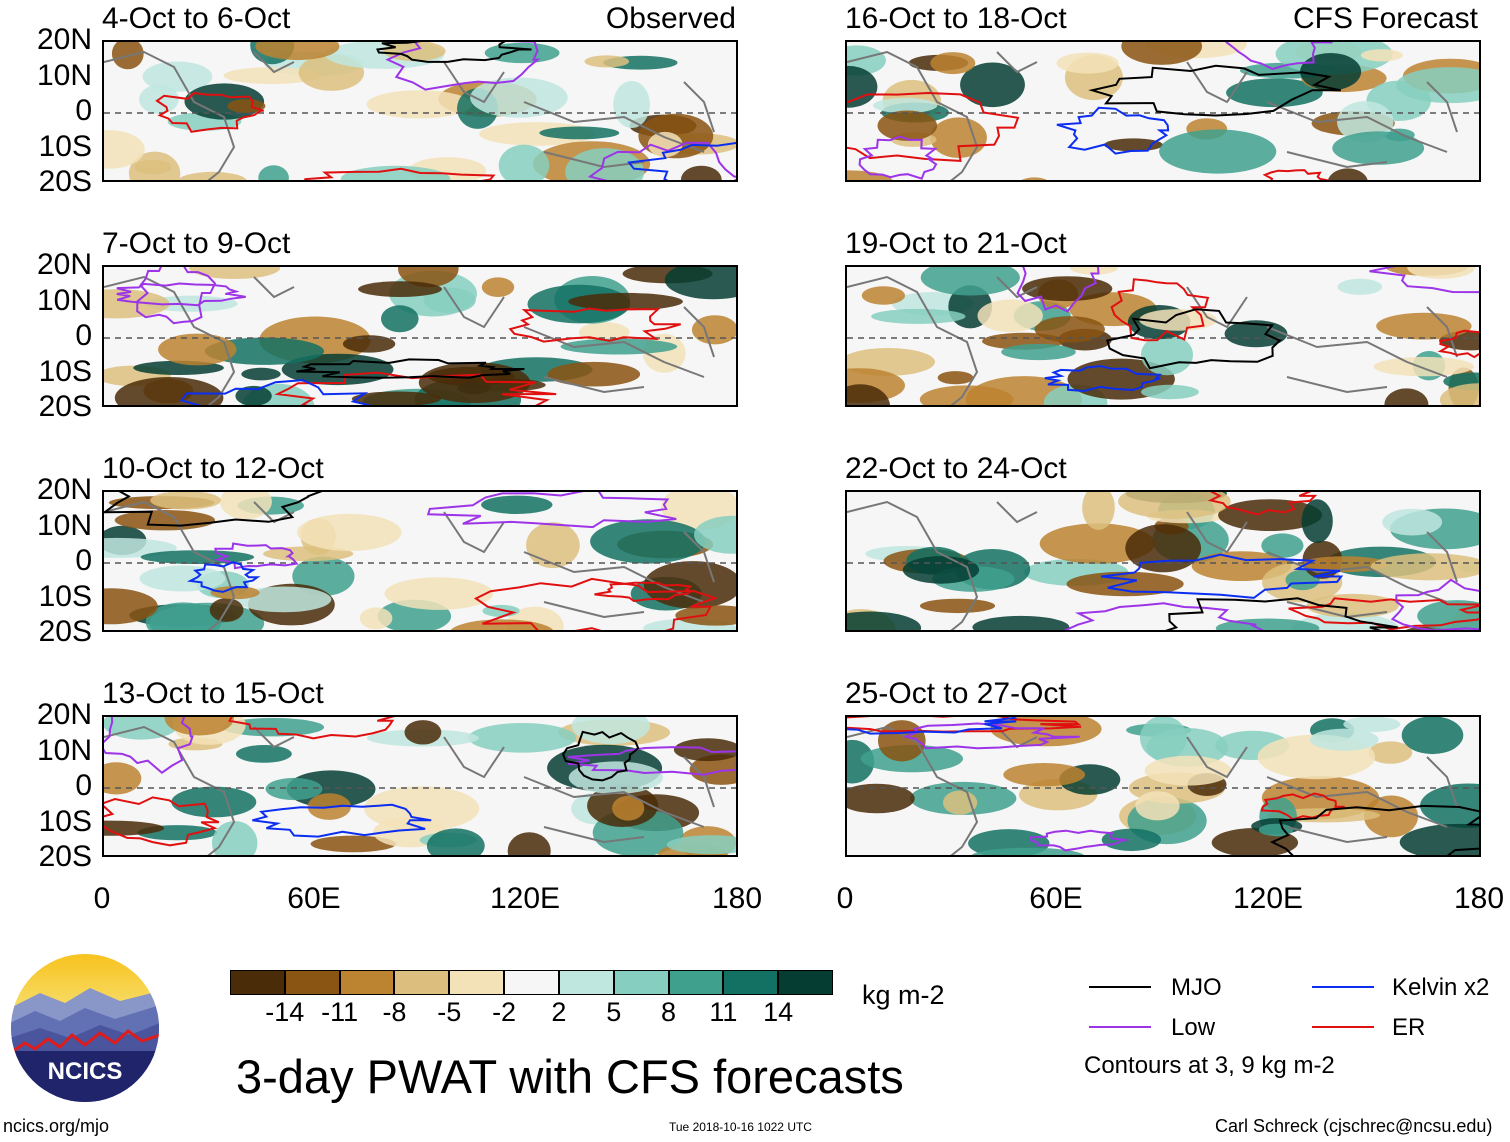 The height and width of the screenshot is (1142, 1510). Describe the element at coordinates (956, 18) in the screenshot. I see `panel-title-right-1: 16-Oct to 18-Oct` at that location.